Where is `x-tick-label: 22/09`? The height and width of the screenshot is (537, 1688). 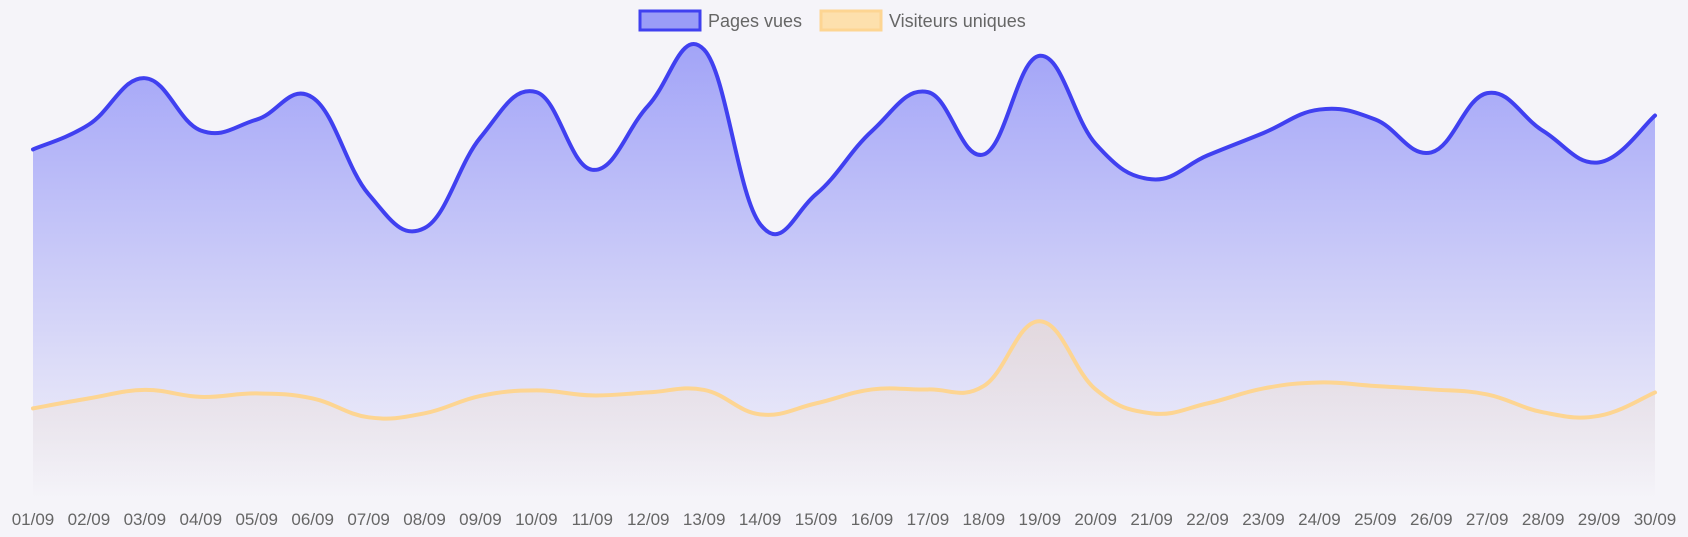
x-tick-label: 22/09 is located at coordinates (1207, 519).